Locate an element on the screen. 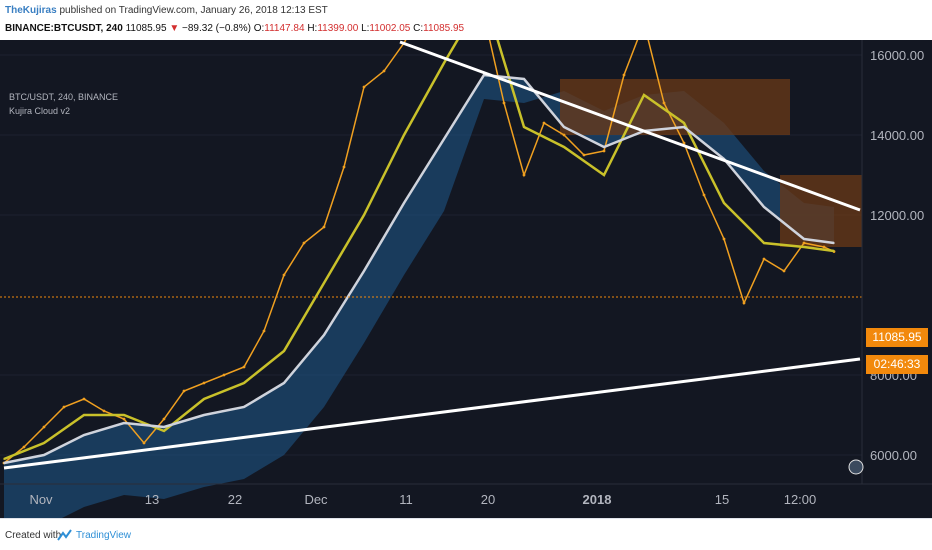  symbol-legend: BTC/USDT, 240, BINANCE is located at coordinates (64, 97).